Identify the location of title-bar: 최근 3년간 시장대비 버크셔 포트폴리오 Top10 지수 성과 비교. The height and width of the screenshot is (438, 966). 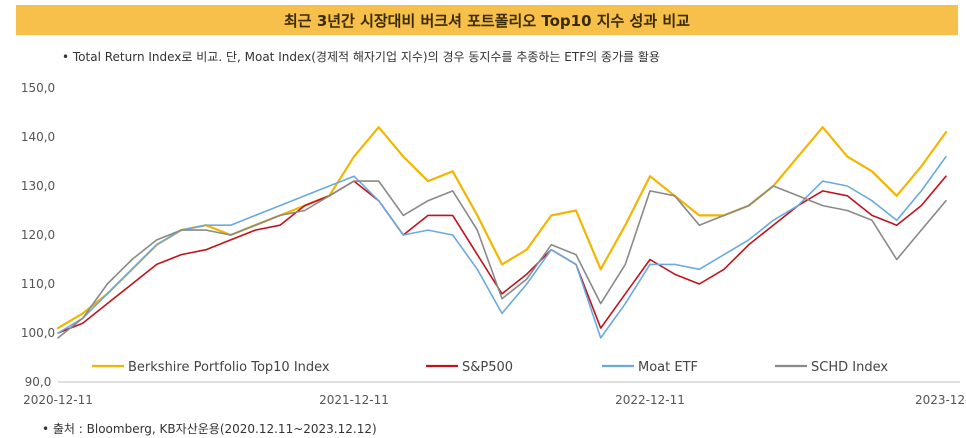
(487, 20).